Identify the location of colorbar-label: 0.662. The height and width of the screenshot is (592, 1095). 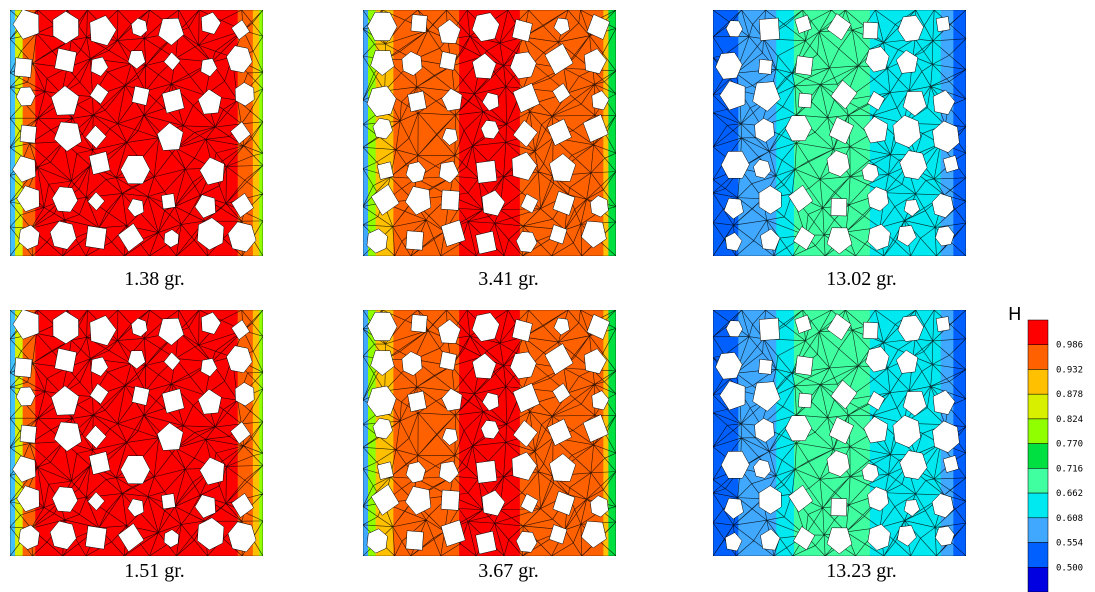
(1069, 494).